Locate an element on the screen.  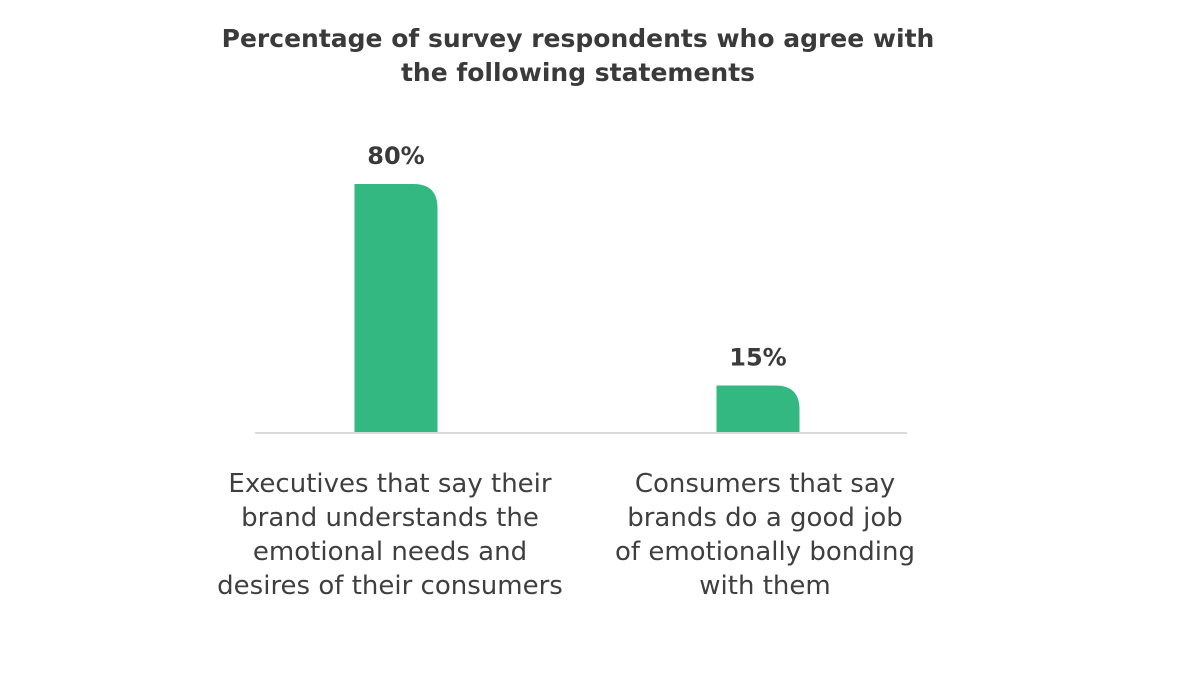
bar-consumers is located at coordinates (758, 408).